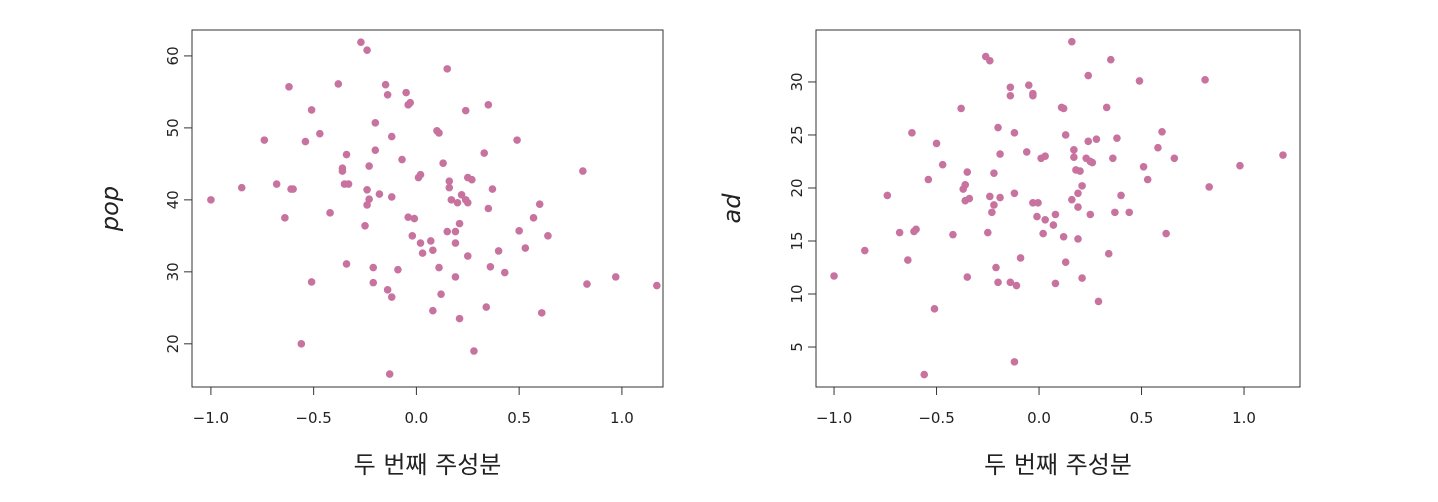 The image size is (1438, 502). Describe the element at coordinates (732, 208) in the screenshot. I see `y-axis-label: ad` at that location.